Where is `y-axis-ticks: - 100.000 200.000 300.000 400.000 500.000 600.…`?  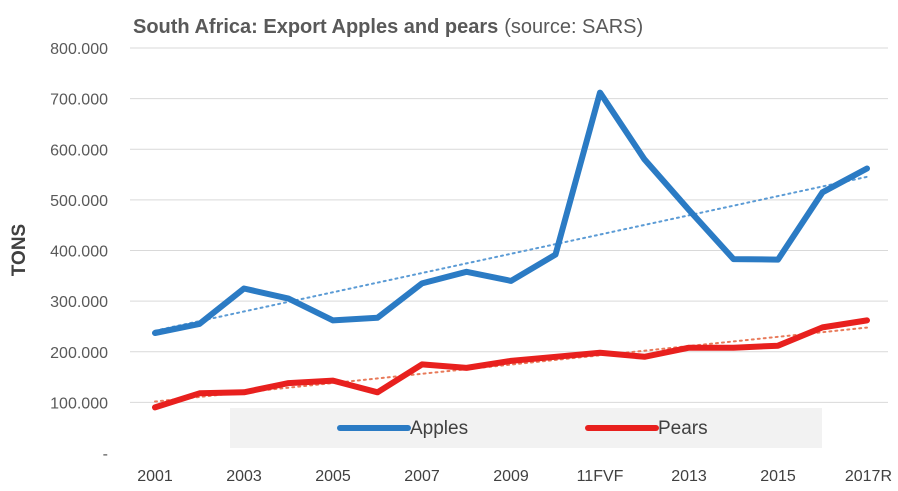
y-axis-ticks: - 100.000 200.000 300.000 400.000 500.000 600.… is located at coordinates (79, 252).